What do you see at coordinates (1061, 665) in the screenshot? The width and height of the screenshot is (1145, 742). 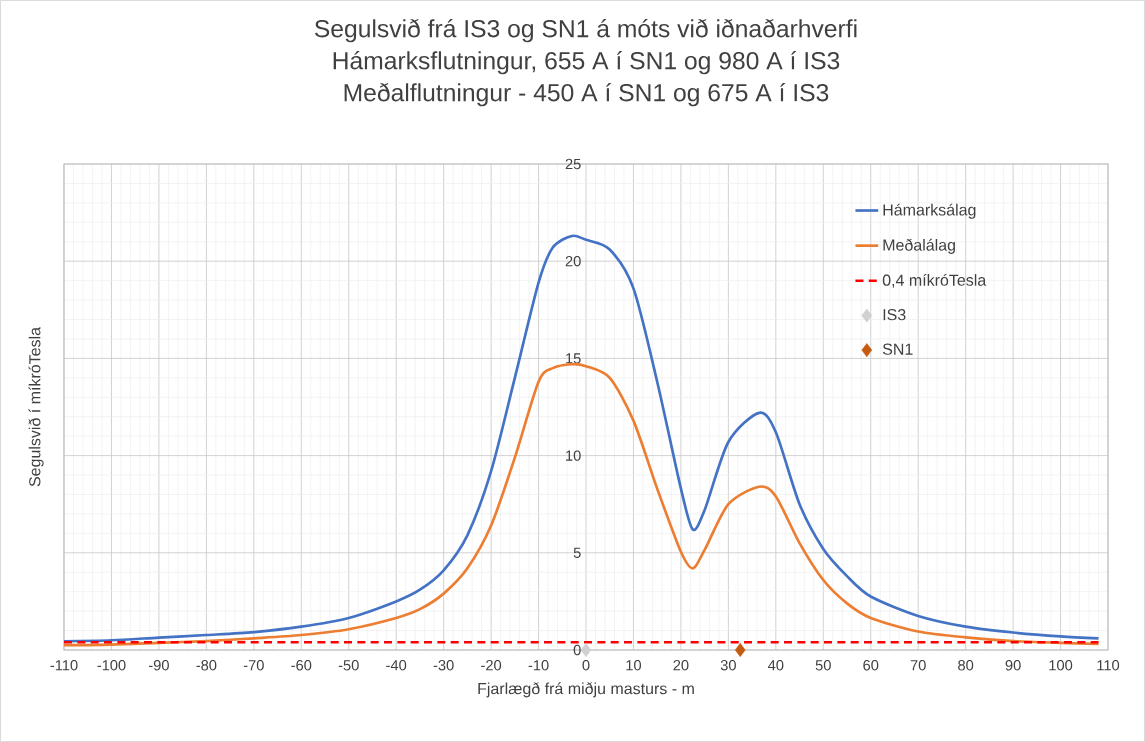 I see `x-tick-label: 100` at bounding box center [1061, 665].